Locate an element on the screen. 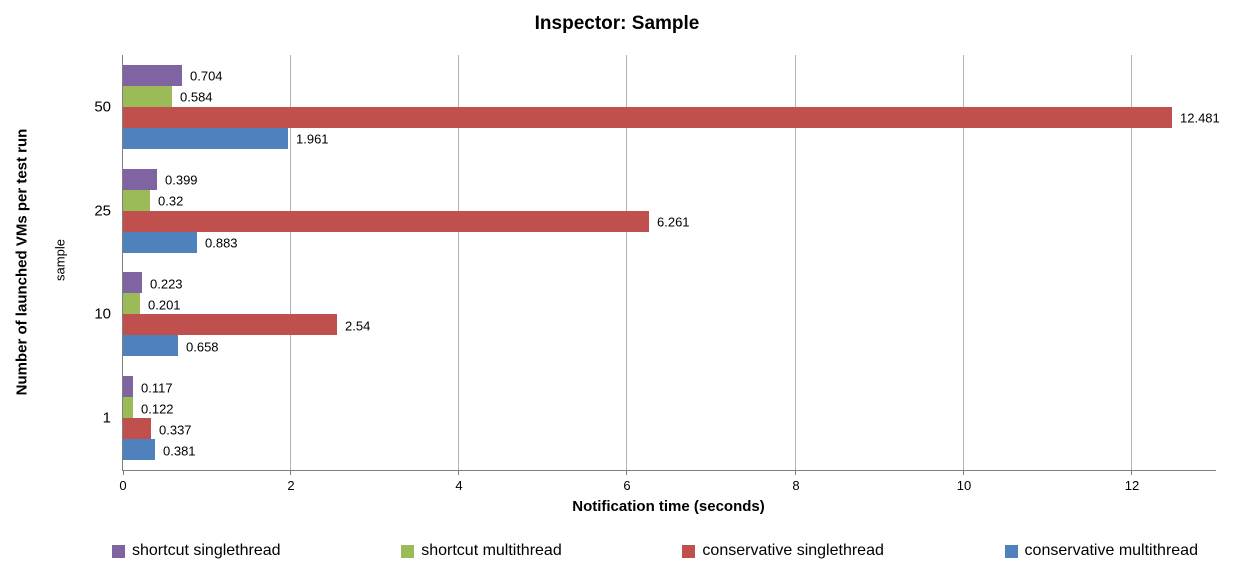 This screenshot has height=577, width=1234. x-axis-tick-label: 8 is located at coordinates (796, 485).